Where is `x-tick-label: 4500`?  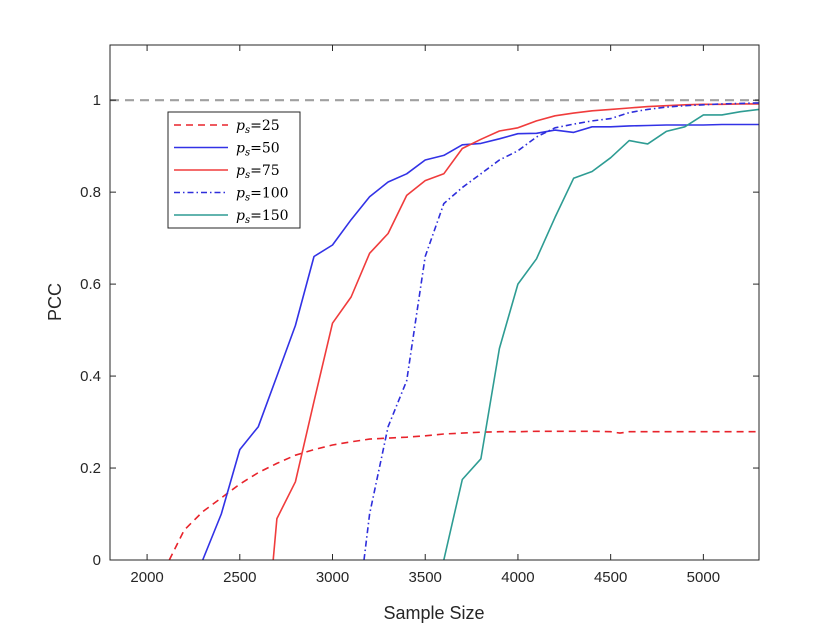
x-tick-label: 4500 is located at coordinates (610, 577).